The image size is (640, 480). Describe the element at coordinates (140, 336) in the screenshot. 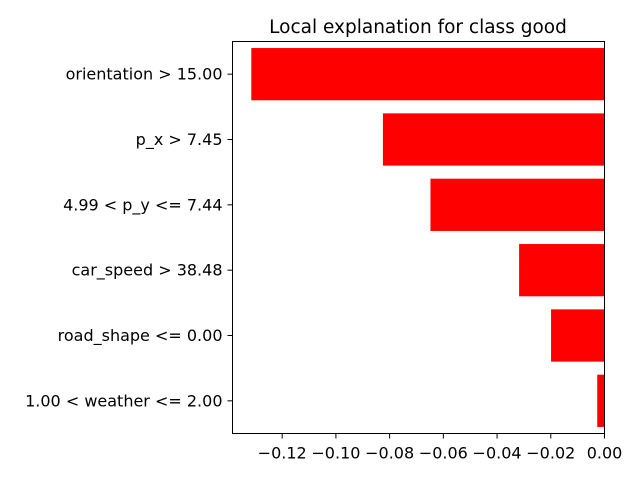

I see `y-tick-label: road_shape <= 0.00` at that location.